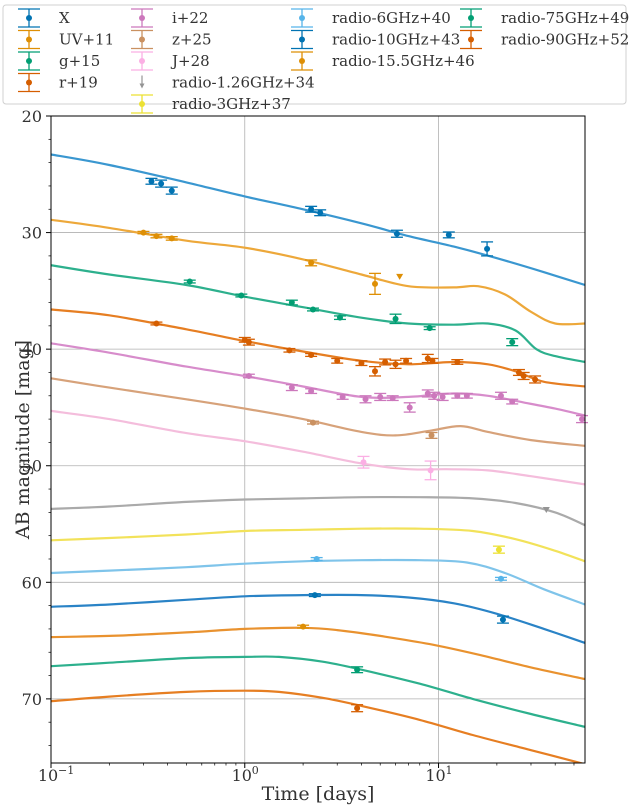 This screenshot has height=810, width=629. I want to click on legend-label: X, so click(64, 18).